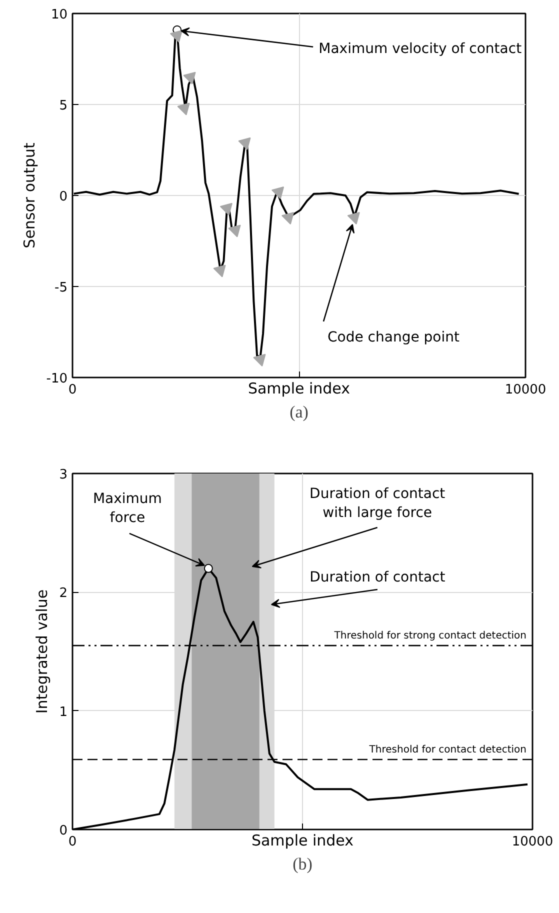 The height and width of the screenshot is (913, 559). Describe the element at coordinates (447, 750) in the screenshot. I see `ref-line-label: Threshold for contact detection` at that location.